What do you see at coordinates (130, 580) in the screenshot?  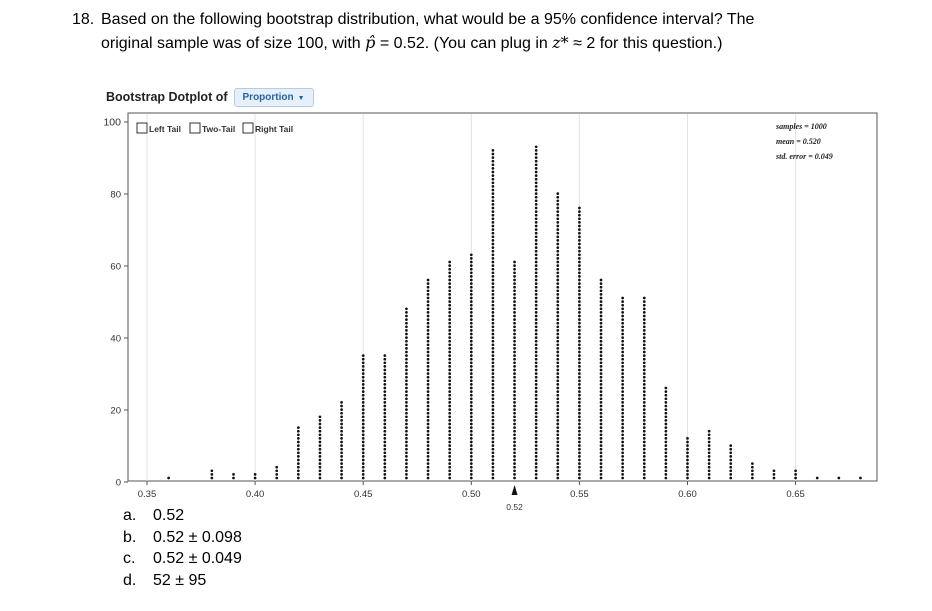 I see `choice-letter: d.` at bounding box center [130, 580].